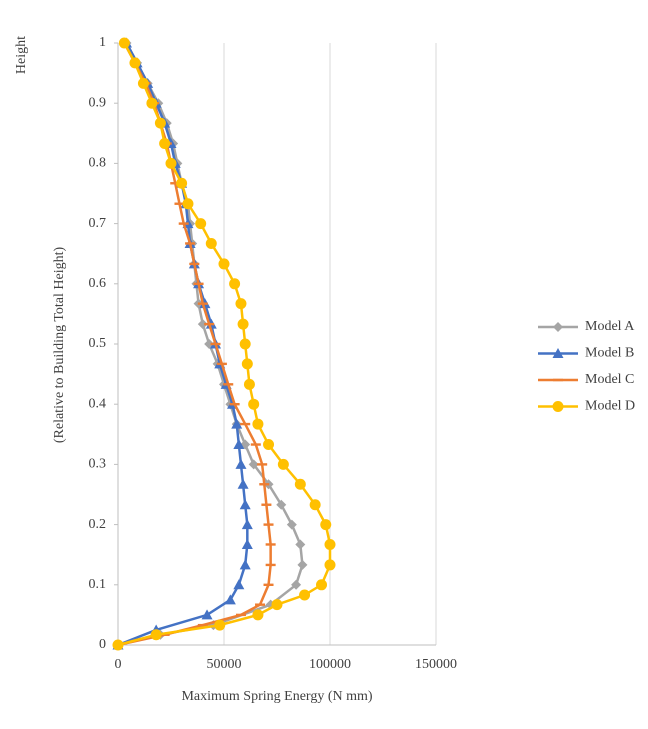 The image size is (648, 729). What do you see at coordinates (276, 696) in the screenshot?
I see `x-axis-title: Maximum Spring Energy (N mm)` at bounding box center [276, 696].